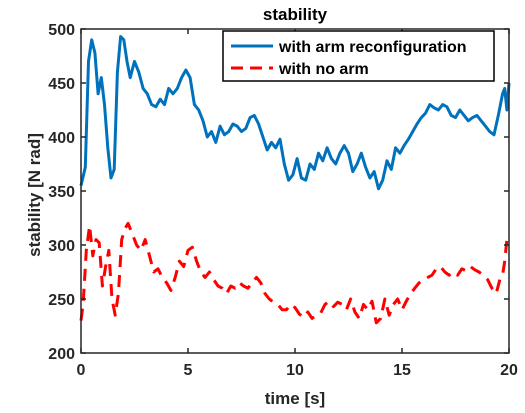 Image resolution: width=525 pixels, height=413 pixels. Describe the element at coordinates (509, 370) in the screenshot. I see `x-tick-label: 20` at that location.